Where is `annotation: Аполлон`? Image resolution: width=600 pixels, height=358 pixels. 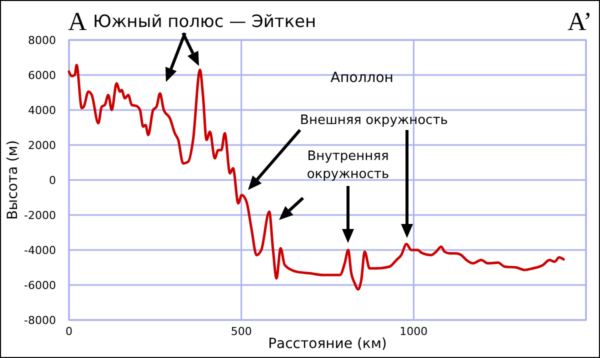 annotation: Аполлон is located at coordinates (362, 78).